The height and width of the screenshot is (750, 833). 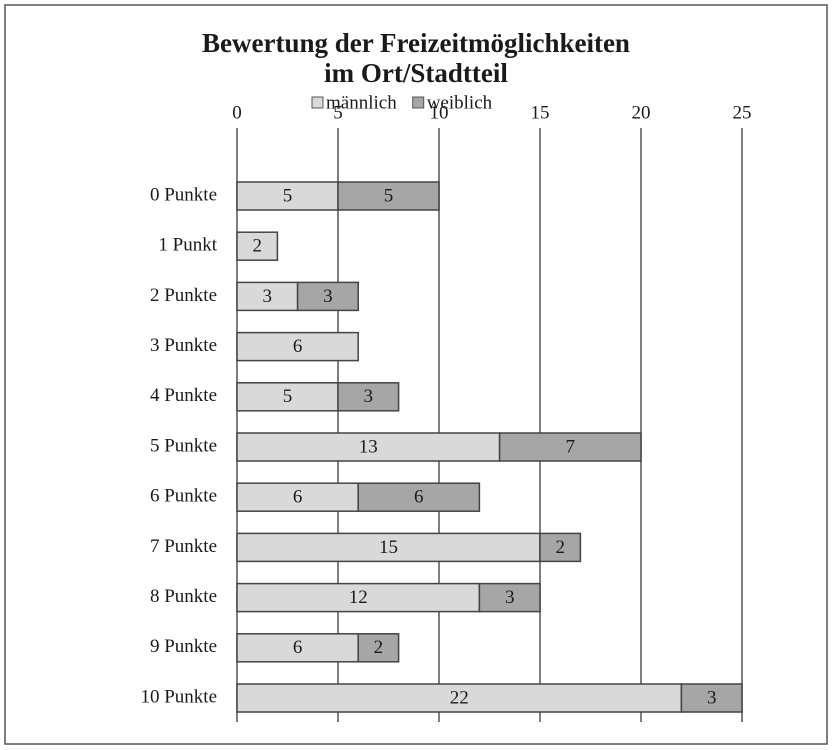 I want to click on y-tick-label: 7 Punkte, so click(x=183, y=546).